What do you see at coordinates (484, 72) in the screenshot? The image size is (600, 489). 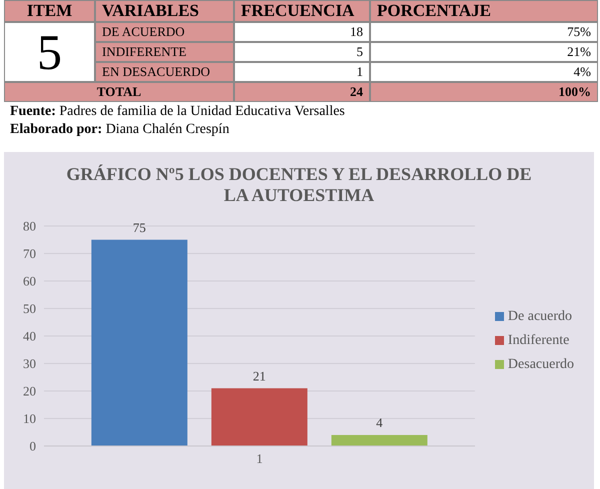 I see `text: 4%` at bounding box center [484, 72].